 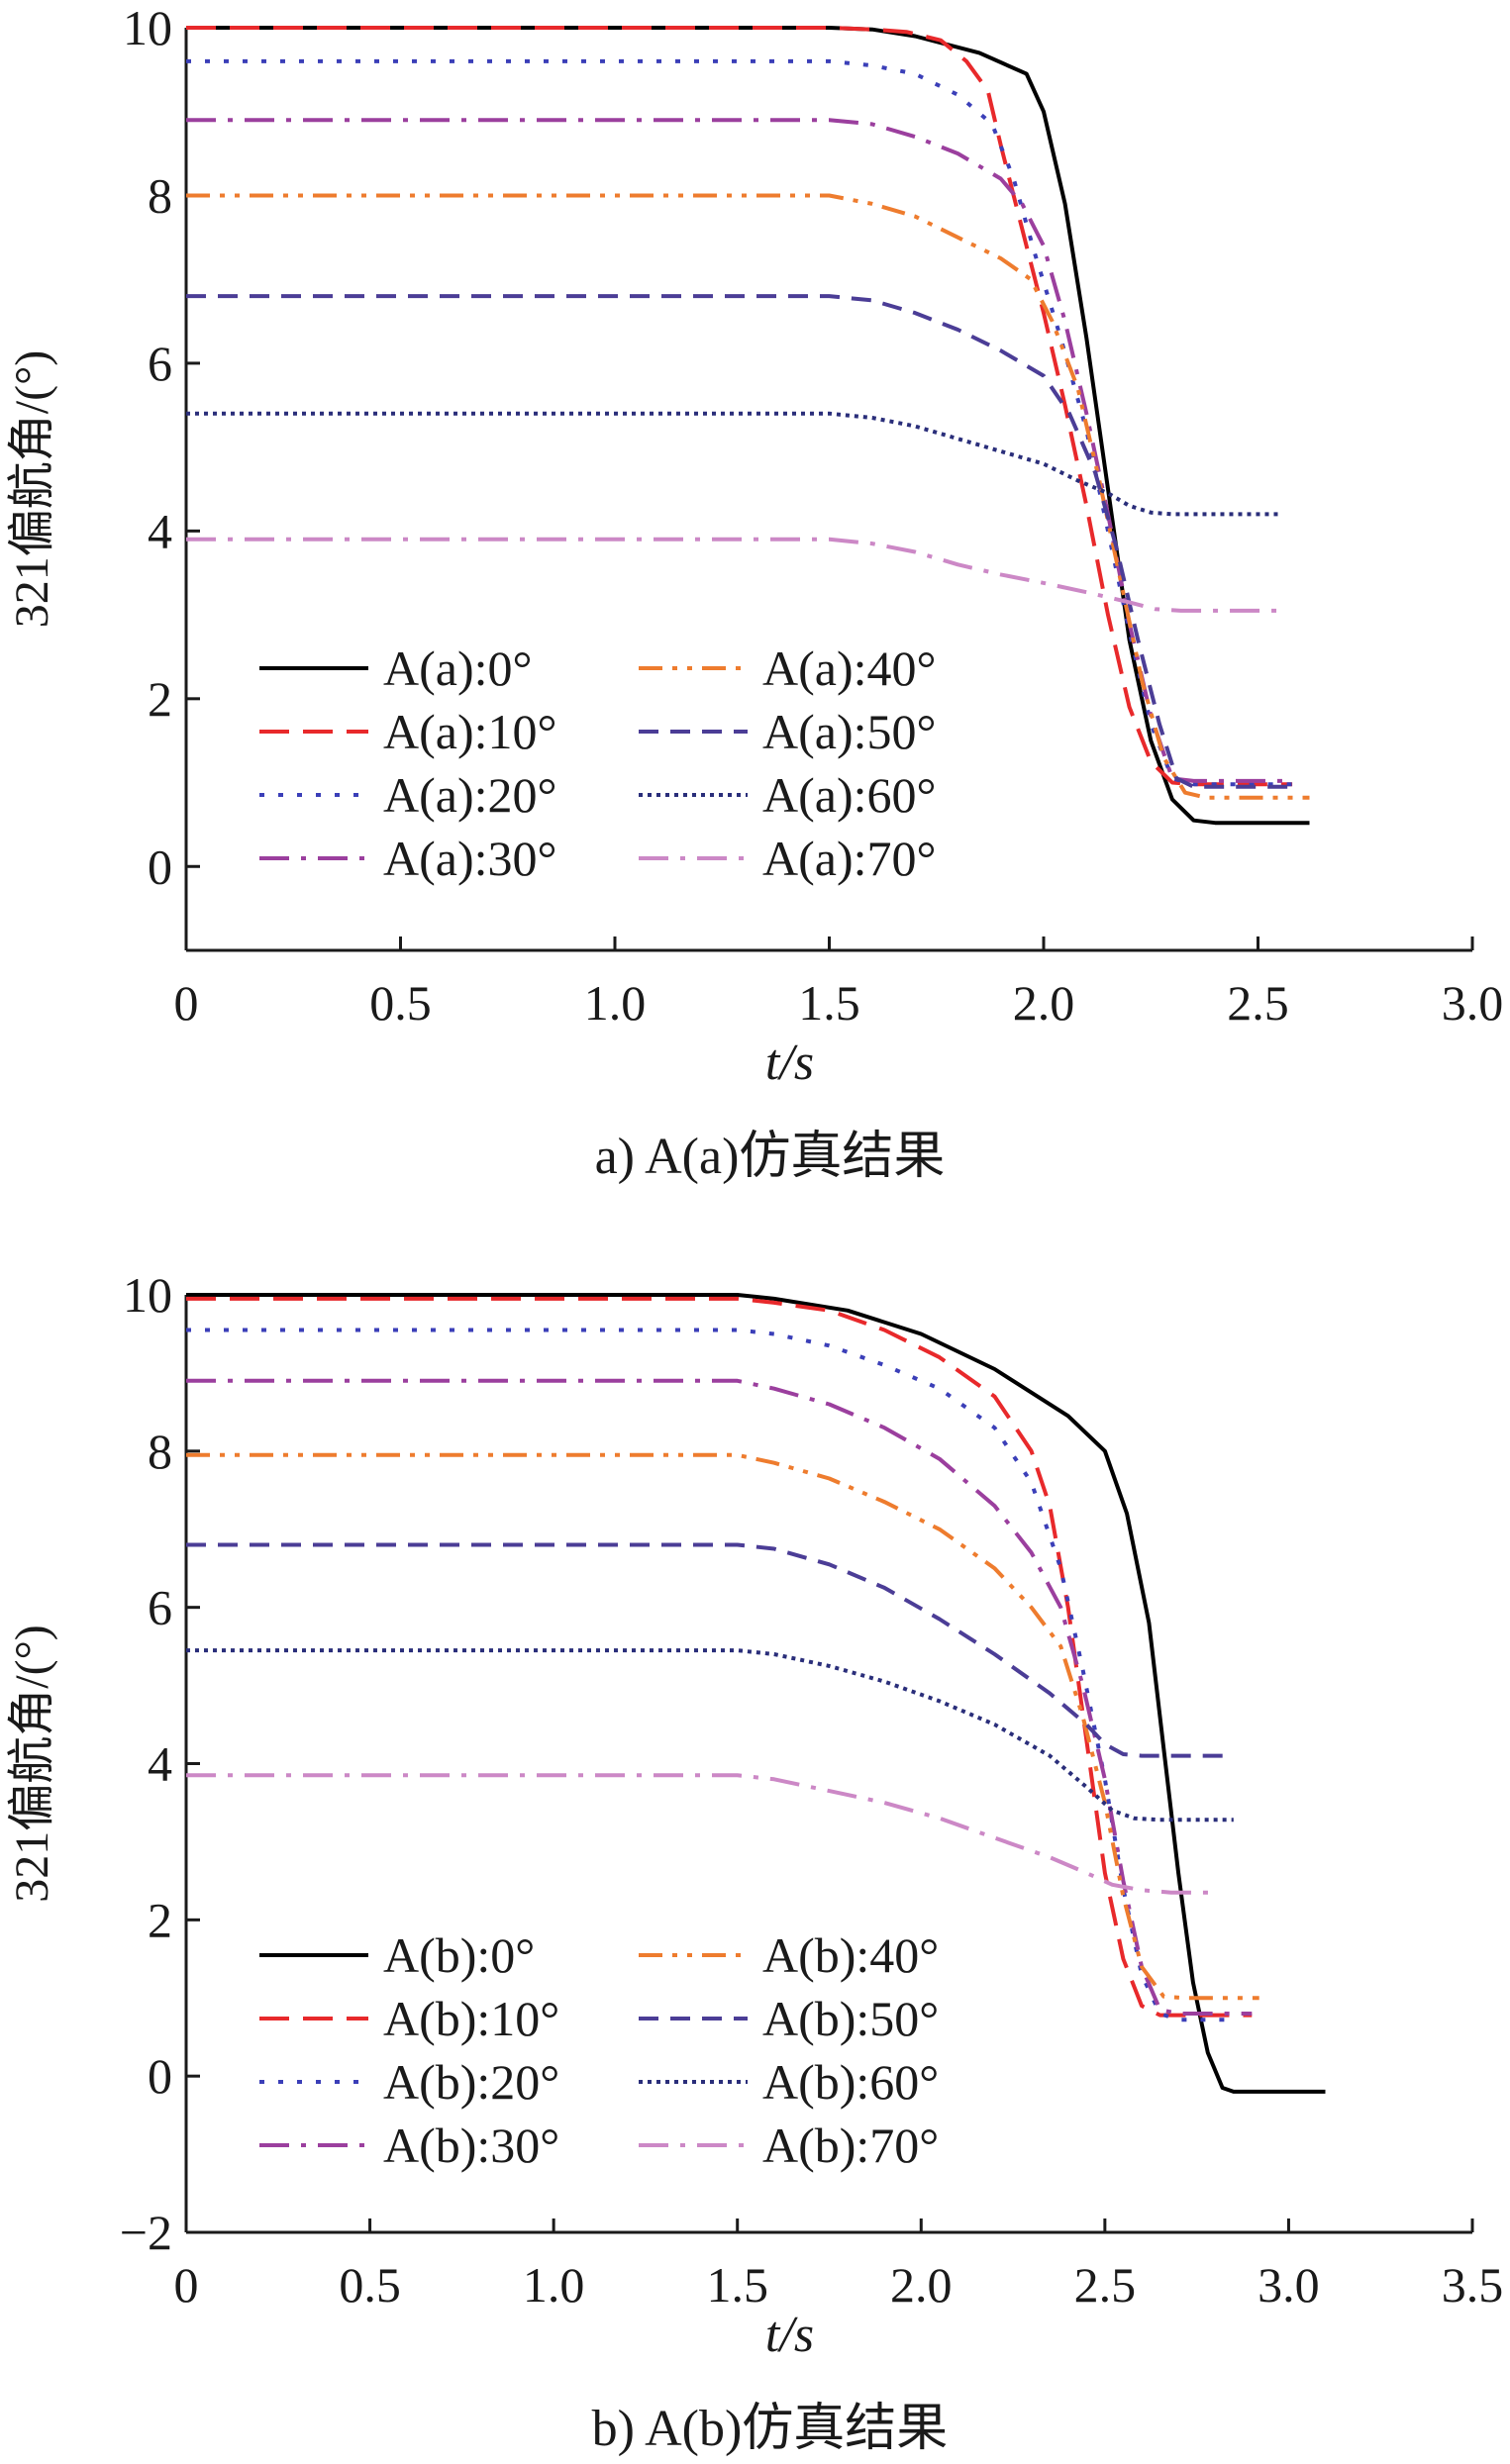 I want to click on chart-caption: a) A(a)仿真结果, so click(x=770, y=1157).